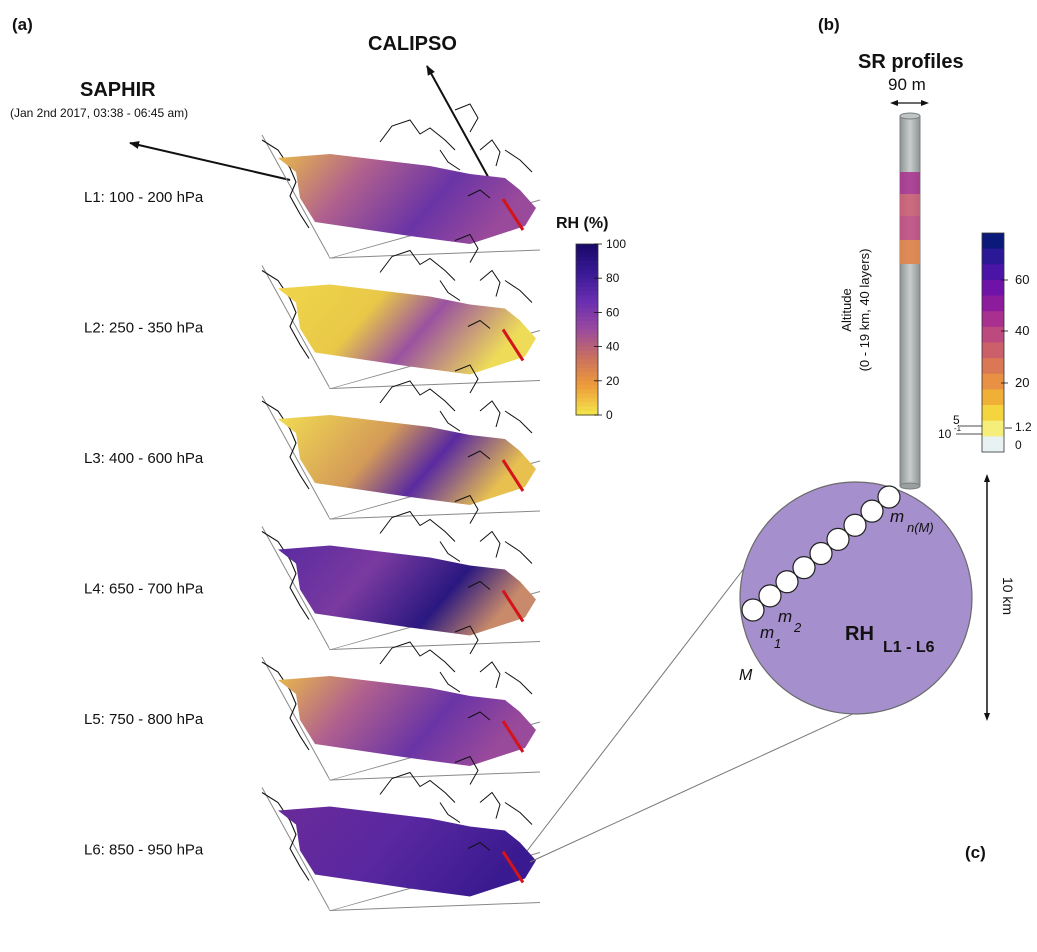 The image size is (1037, 952). Describe the element at coordinates (210, 161) in the screenshot. I see `saphir-arrow` at that location.